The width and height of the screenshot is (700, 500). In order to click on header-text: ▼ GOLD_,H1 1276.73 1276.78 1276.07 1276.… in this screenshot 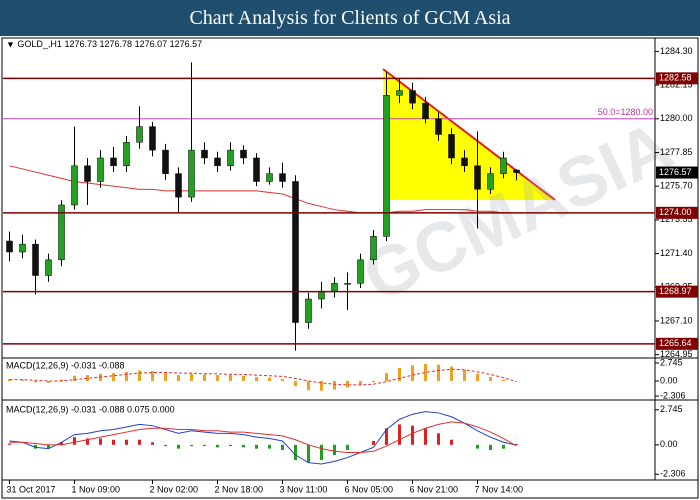, I will do `click(104, 44)`.